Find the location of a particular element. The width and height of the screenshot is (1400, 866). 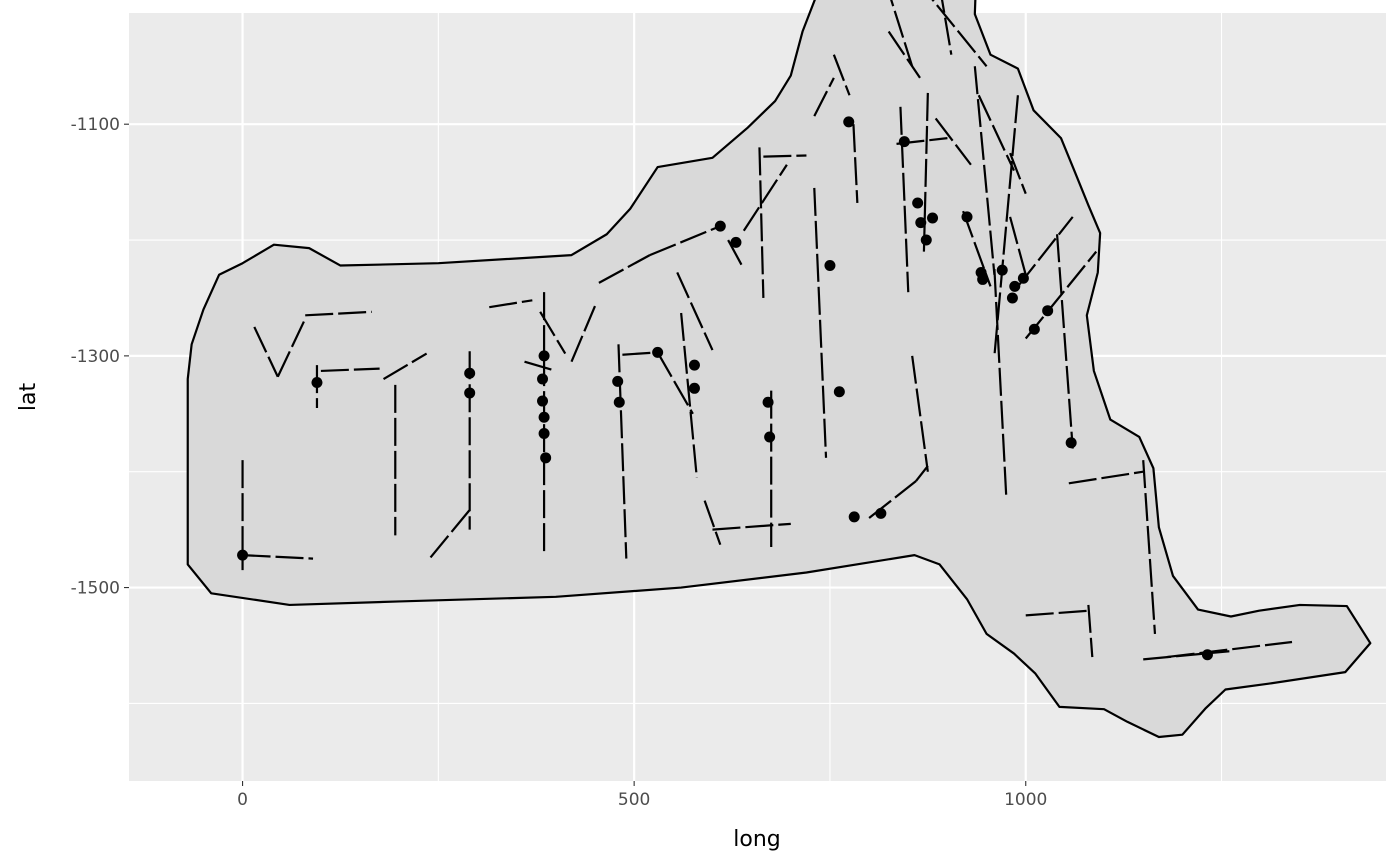

x-tick-label: 1000 is located at coordinates (1025, 800).